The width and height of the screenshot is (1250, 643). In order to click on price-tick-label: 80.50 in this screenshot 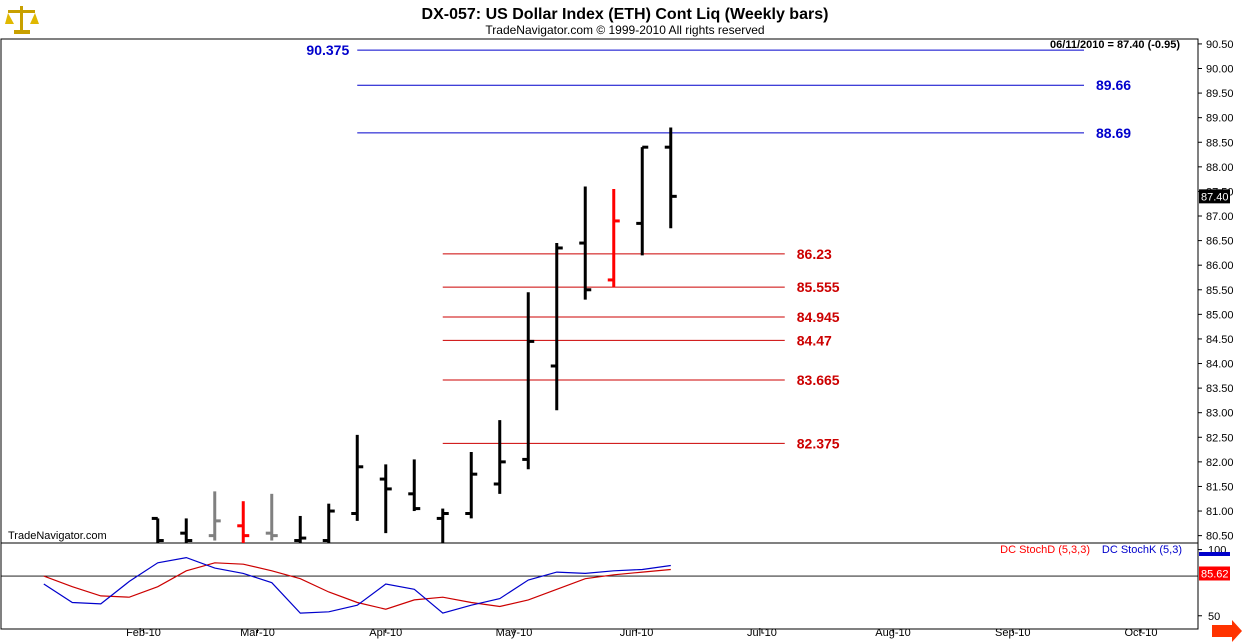, I will do `click(1220, 537)`.